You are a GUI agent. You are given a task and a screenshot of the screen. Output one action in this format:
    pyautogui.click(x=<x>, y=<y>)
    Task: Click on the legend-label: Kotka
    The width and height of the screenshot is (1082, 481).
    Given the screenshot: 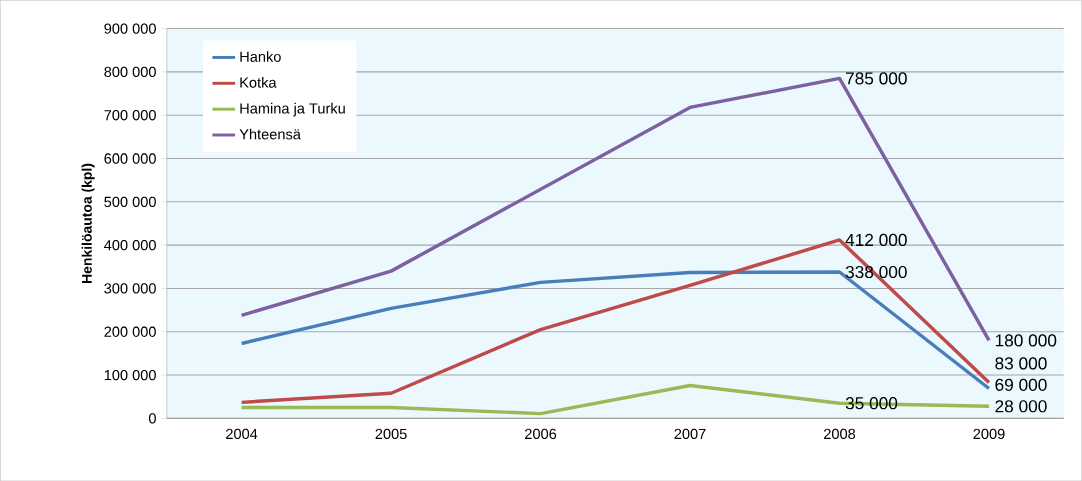 What is the action you would take?
    pyautogui.click(x=258, y=82)
    